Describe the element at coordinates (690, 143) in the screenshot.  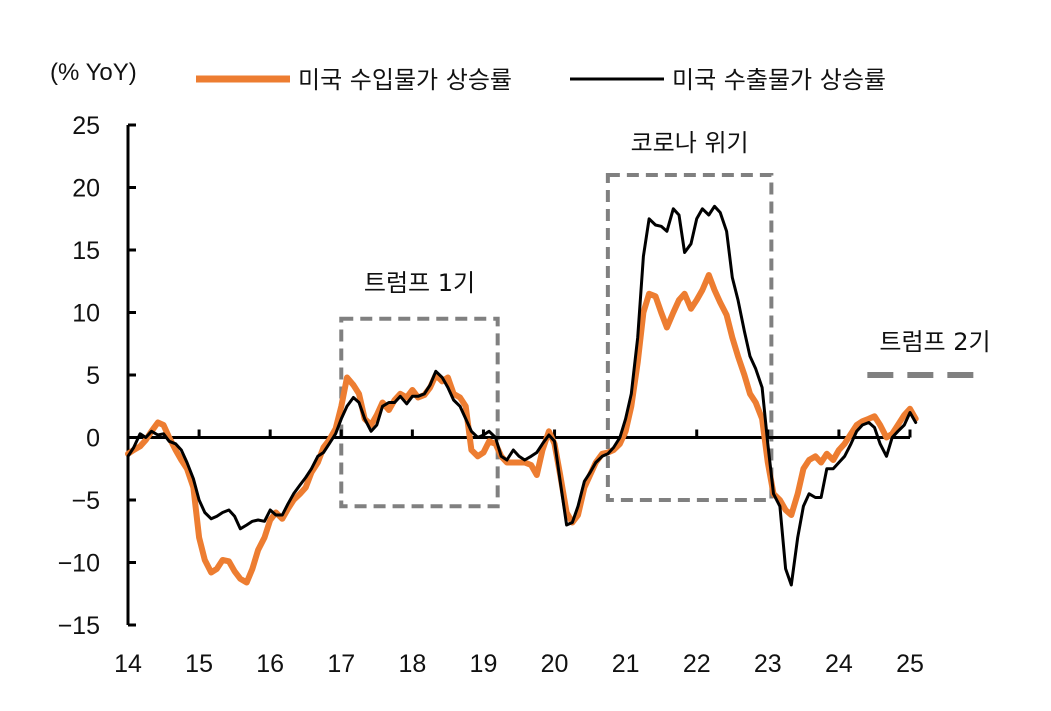
I see `covid-crisis-label: 코로나 위기` at that location.